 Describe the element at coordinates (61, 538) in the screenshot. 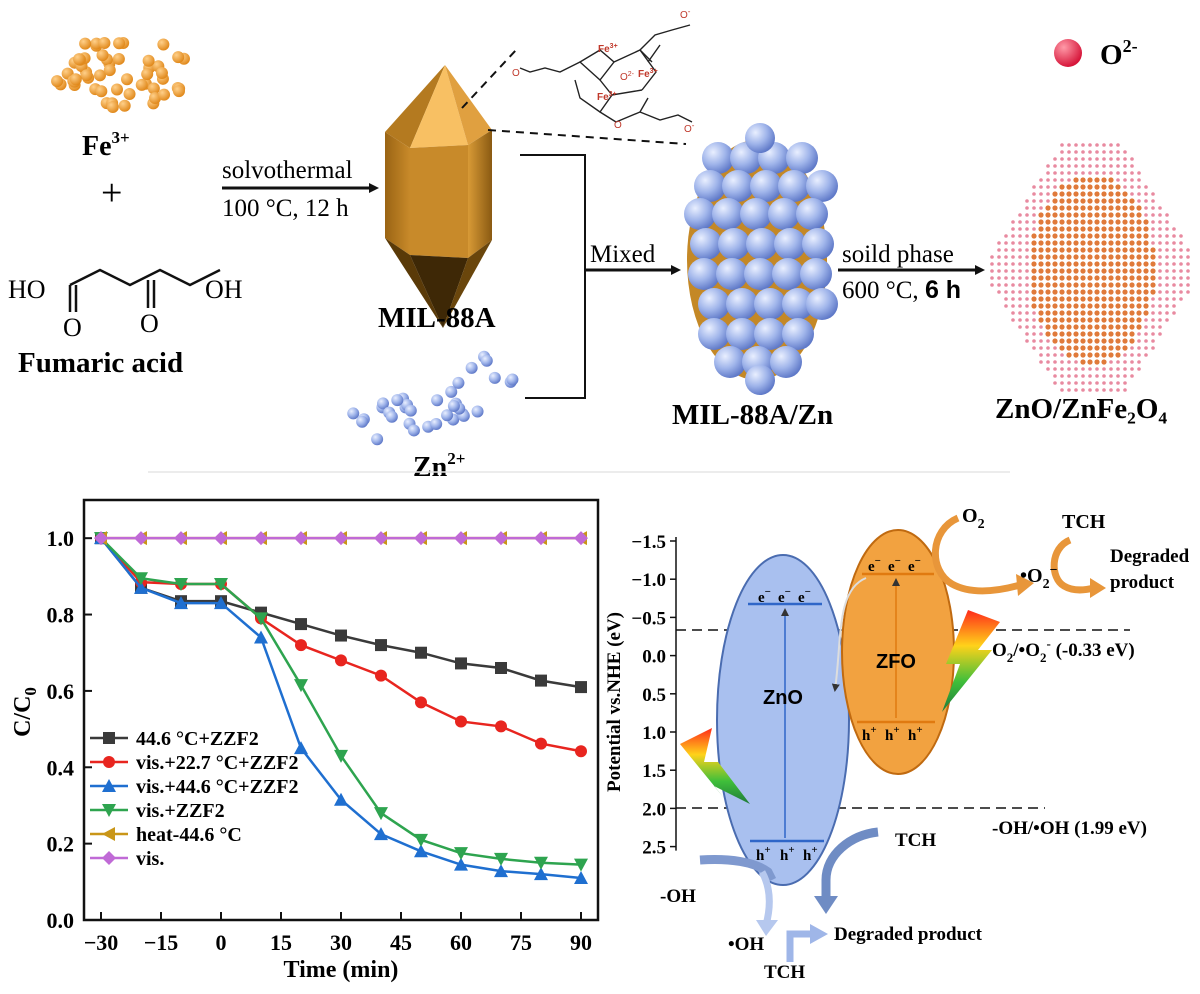

I see `y-tick-label: 1.0` at that location.